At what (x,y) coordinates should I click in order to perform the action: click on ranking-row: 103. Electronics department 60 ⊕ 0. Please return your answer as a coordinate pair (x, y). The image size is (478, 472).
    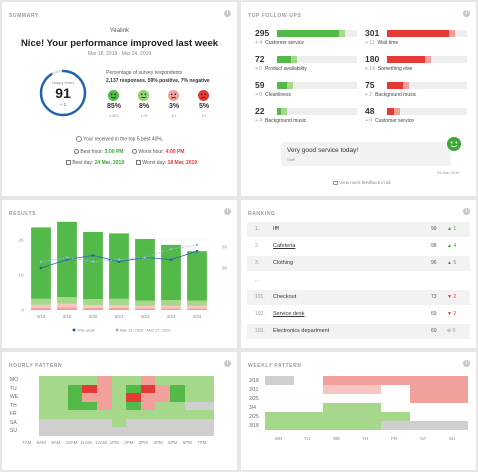
    Looking at the image, I should click on (358, 331).